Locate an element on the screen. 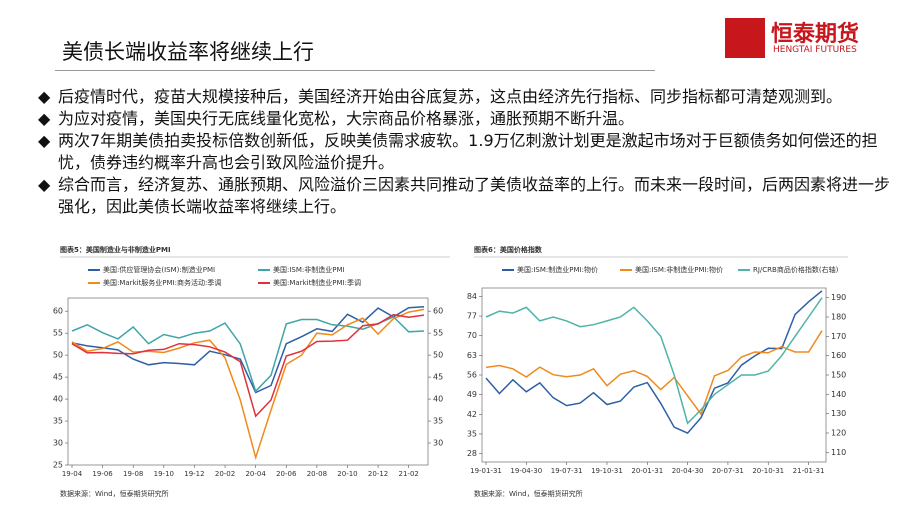 The height and width of the screenshot is (506, 900). y-tick-label: 28 is located at coordinates (472, 453).